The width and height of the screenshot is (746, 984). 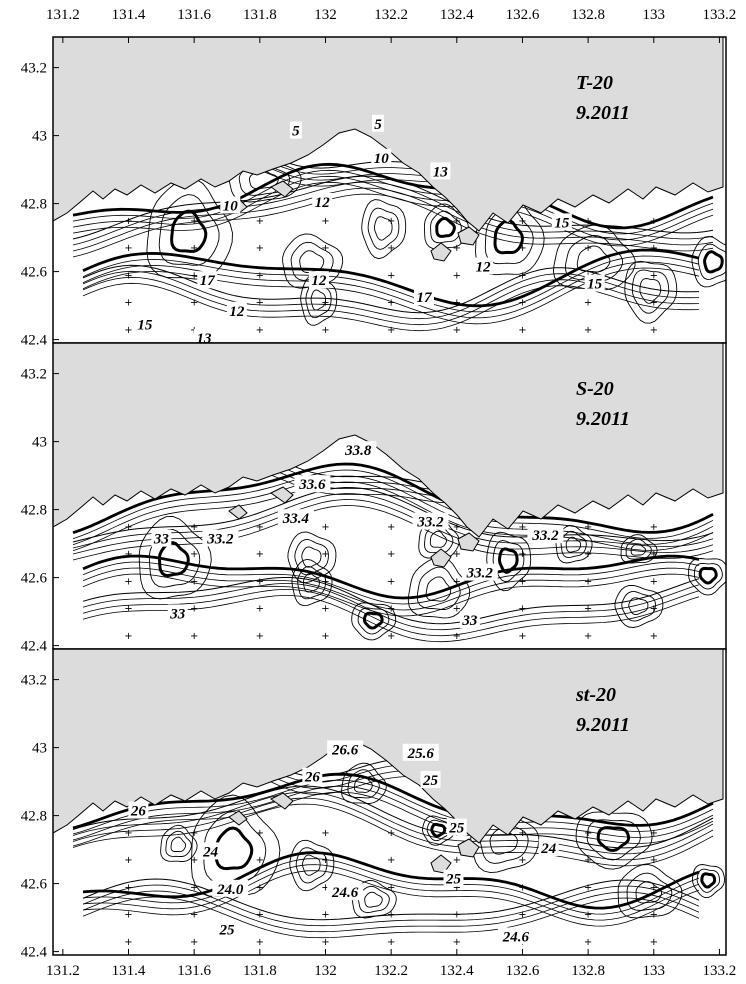 What do you see at coordinates (220, 540) in the screenshot?
I see `contour-label: 33.2` at bounding box center [220, 540].